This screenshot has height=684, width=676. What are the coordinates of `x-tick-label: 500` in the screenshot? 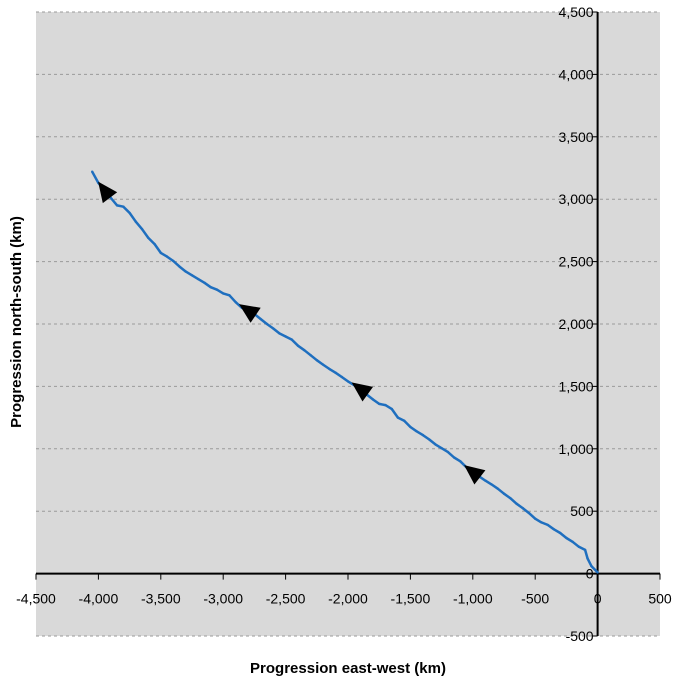 It's located at (660, 599).